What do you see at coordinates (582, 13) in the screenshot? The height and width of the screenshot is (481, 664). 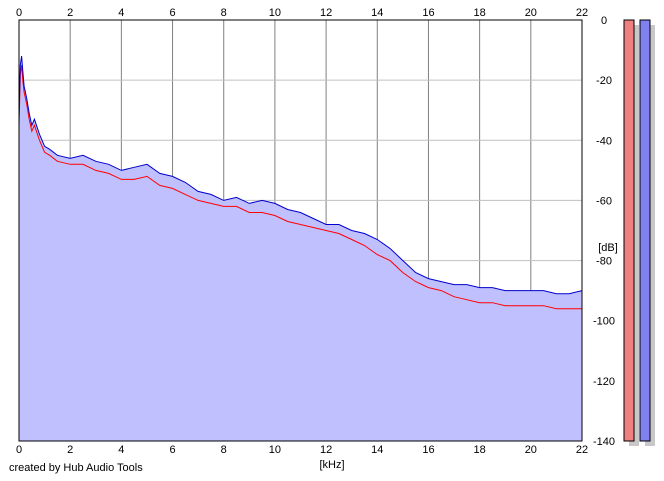 I see `x-tick-label-top: 22` at bounding box center [582, 13].